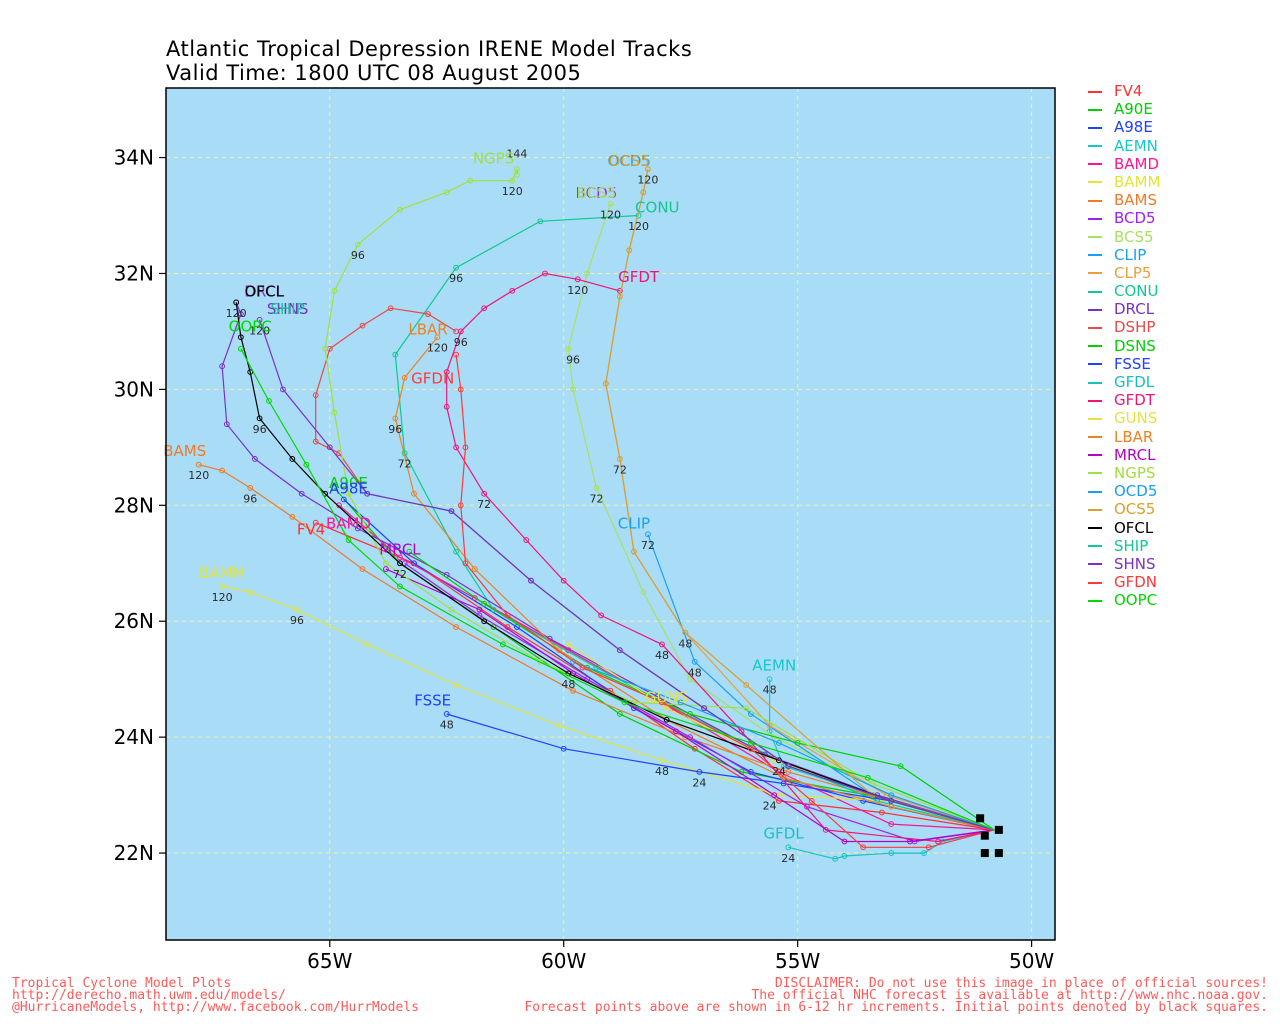 The height and width of the screenshot is (1024, 1280). I want to click on hour-label: 144, so click(516, 154).